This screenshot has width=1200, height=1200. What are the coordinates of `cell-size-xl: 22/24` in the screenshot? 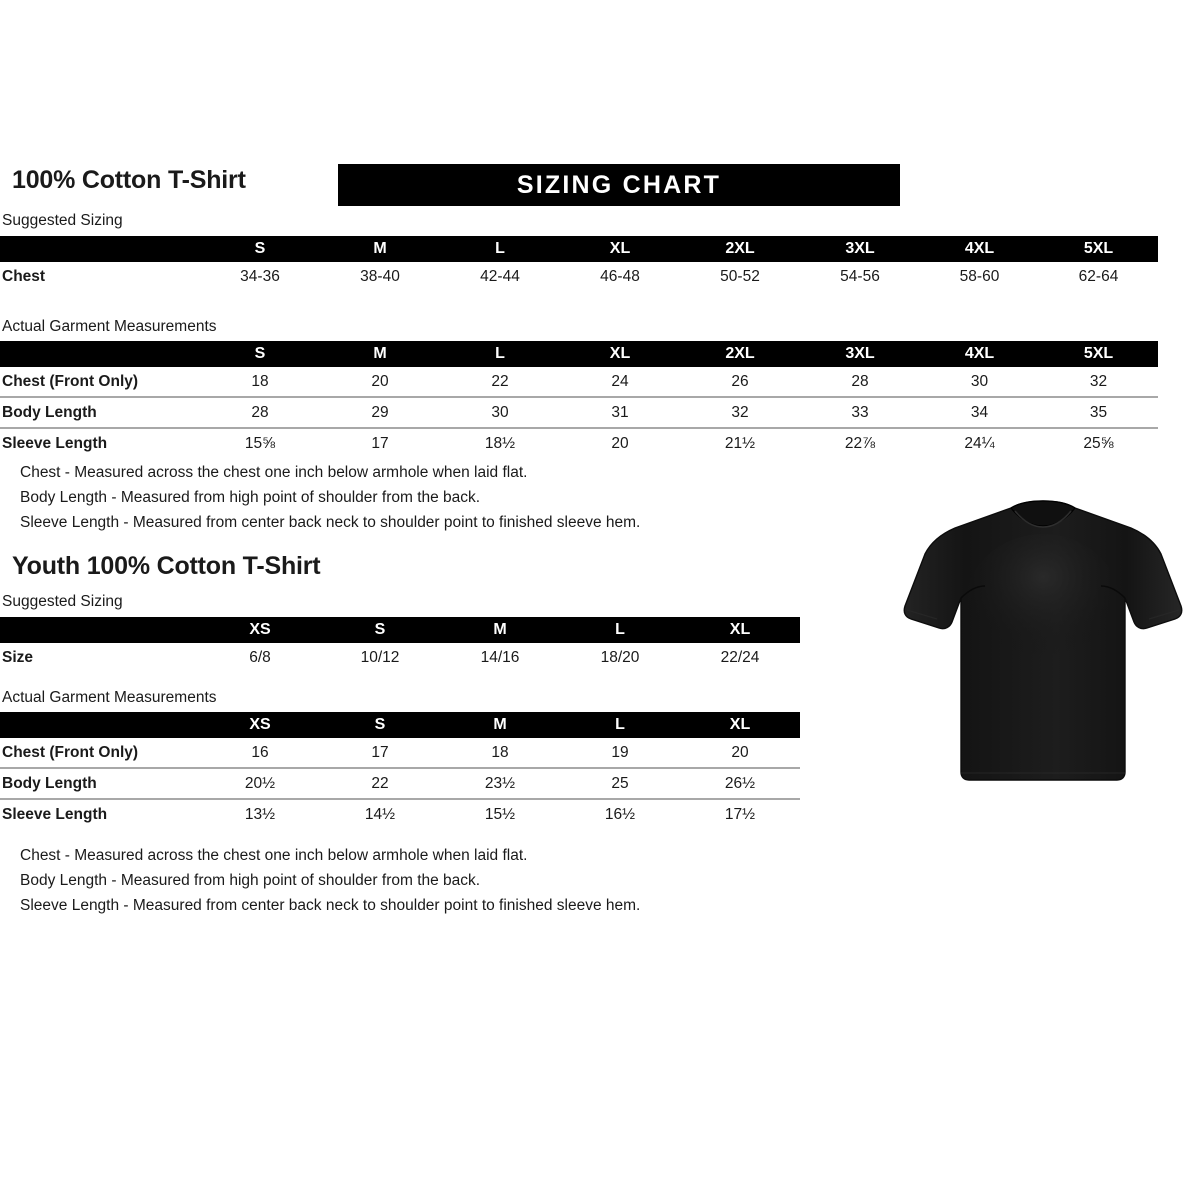 It's located at (740, 657).